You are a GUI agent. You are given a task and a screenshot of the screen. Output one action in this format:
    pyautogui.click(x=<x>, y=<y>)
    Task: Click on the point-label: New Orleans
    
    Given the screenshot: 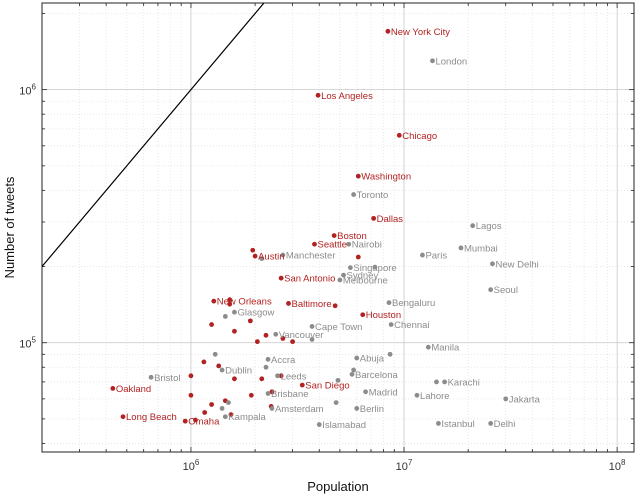 What is the action you would take?
    pyautogui.click(x=244, y=302)
    